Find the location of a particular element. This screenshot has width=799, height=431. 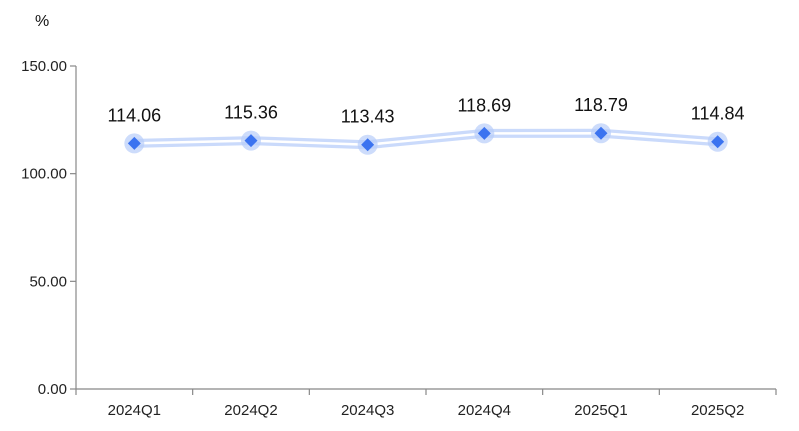

series-layer is located at coordinates (426, 139).